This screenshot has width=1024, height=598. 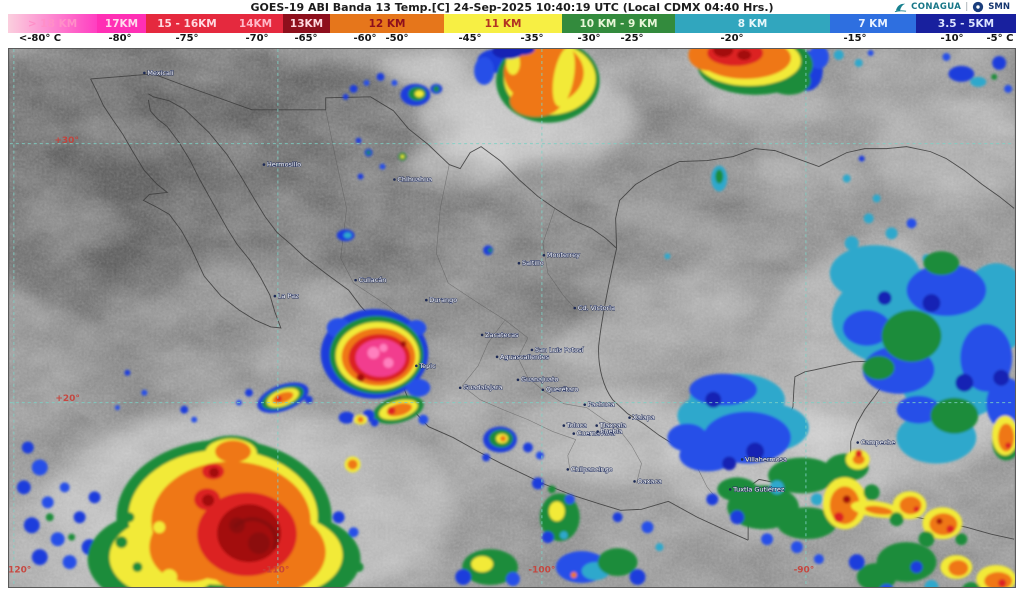 I want to click on legend-block-3: 15 - 16KM, so click(x=187, y=23).